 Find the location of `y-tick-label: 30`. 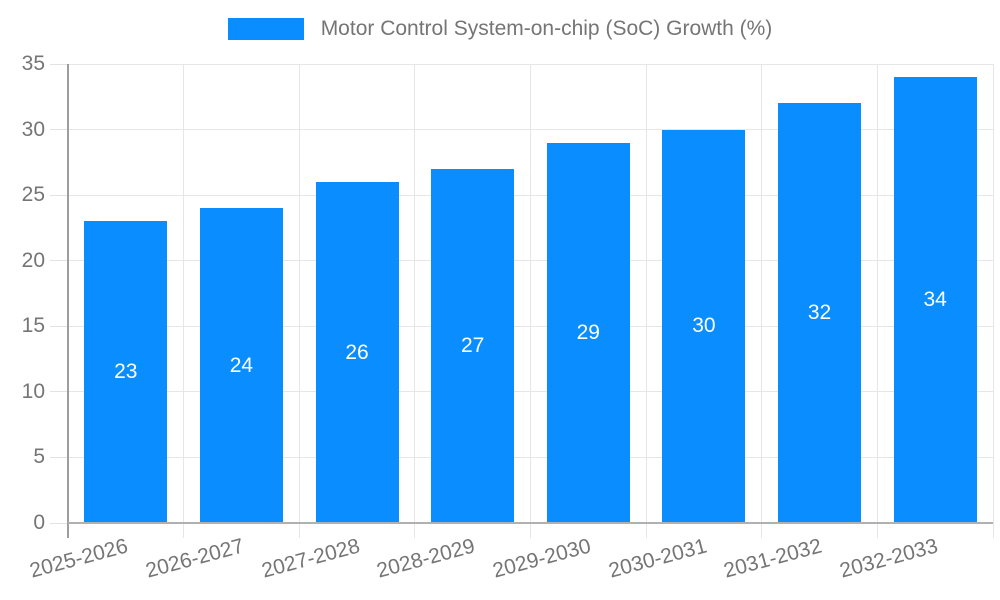

y-tick-label: 30 is located at coordinates (33, 129).